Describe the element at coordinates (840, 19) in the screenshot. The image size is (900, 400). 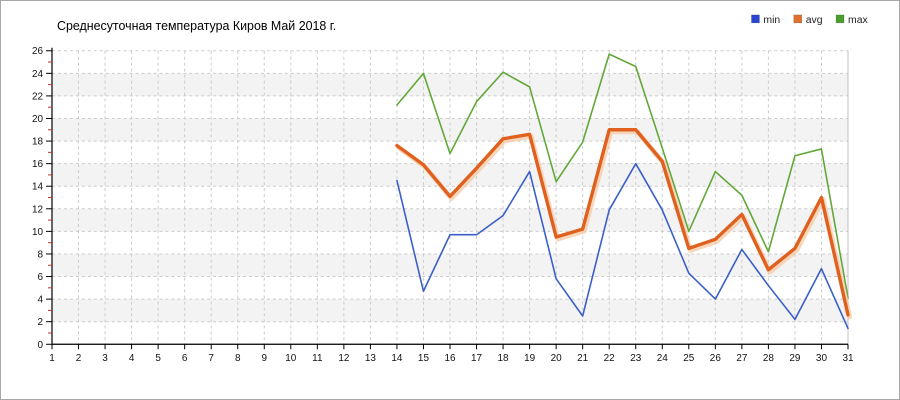
I see `legend-swatch-max` at that location.